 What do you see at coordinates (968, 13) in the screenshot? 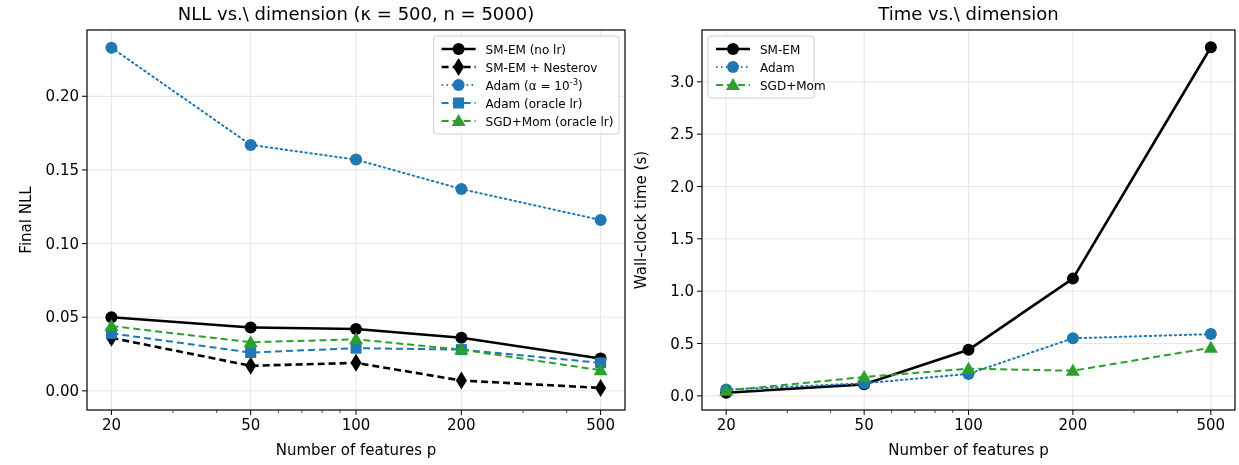
I see `chart-title: Time vs.\ dimension` at bounding box center [968, 13].